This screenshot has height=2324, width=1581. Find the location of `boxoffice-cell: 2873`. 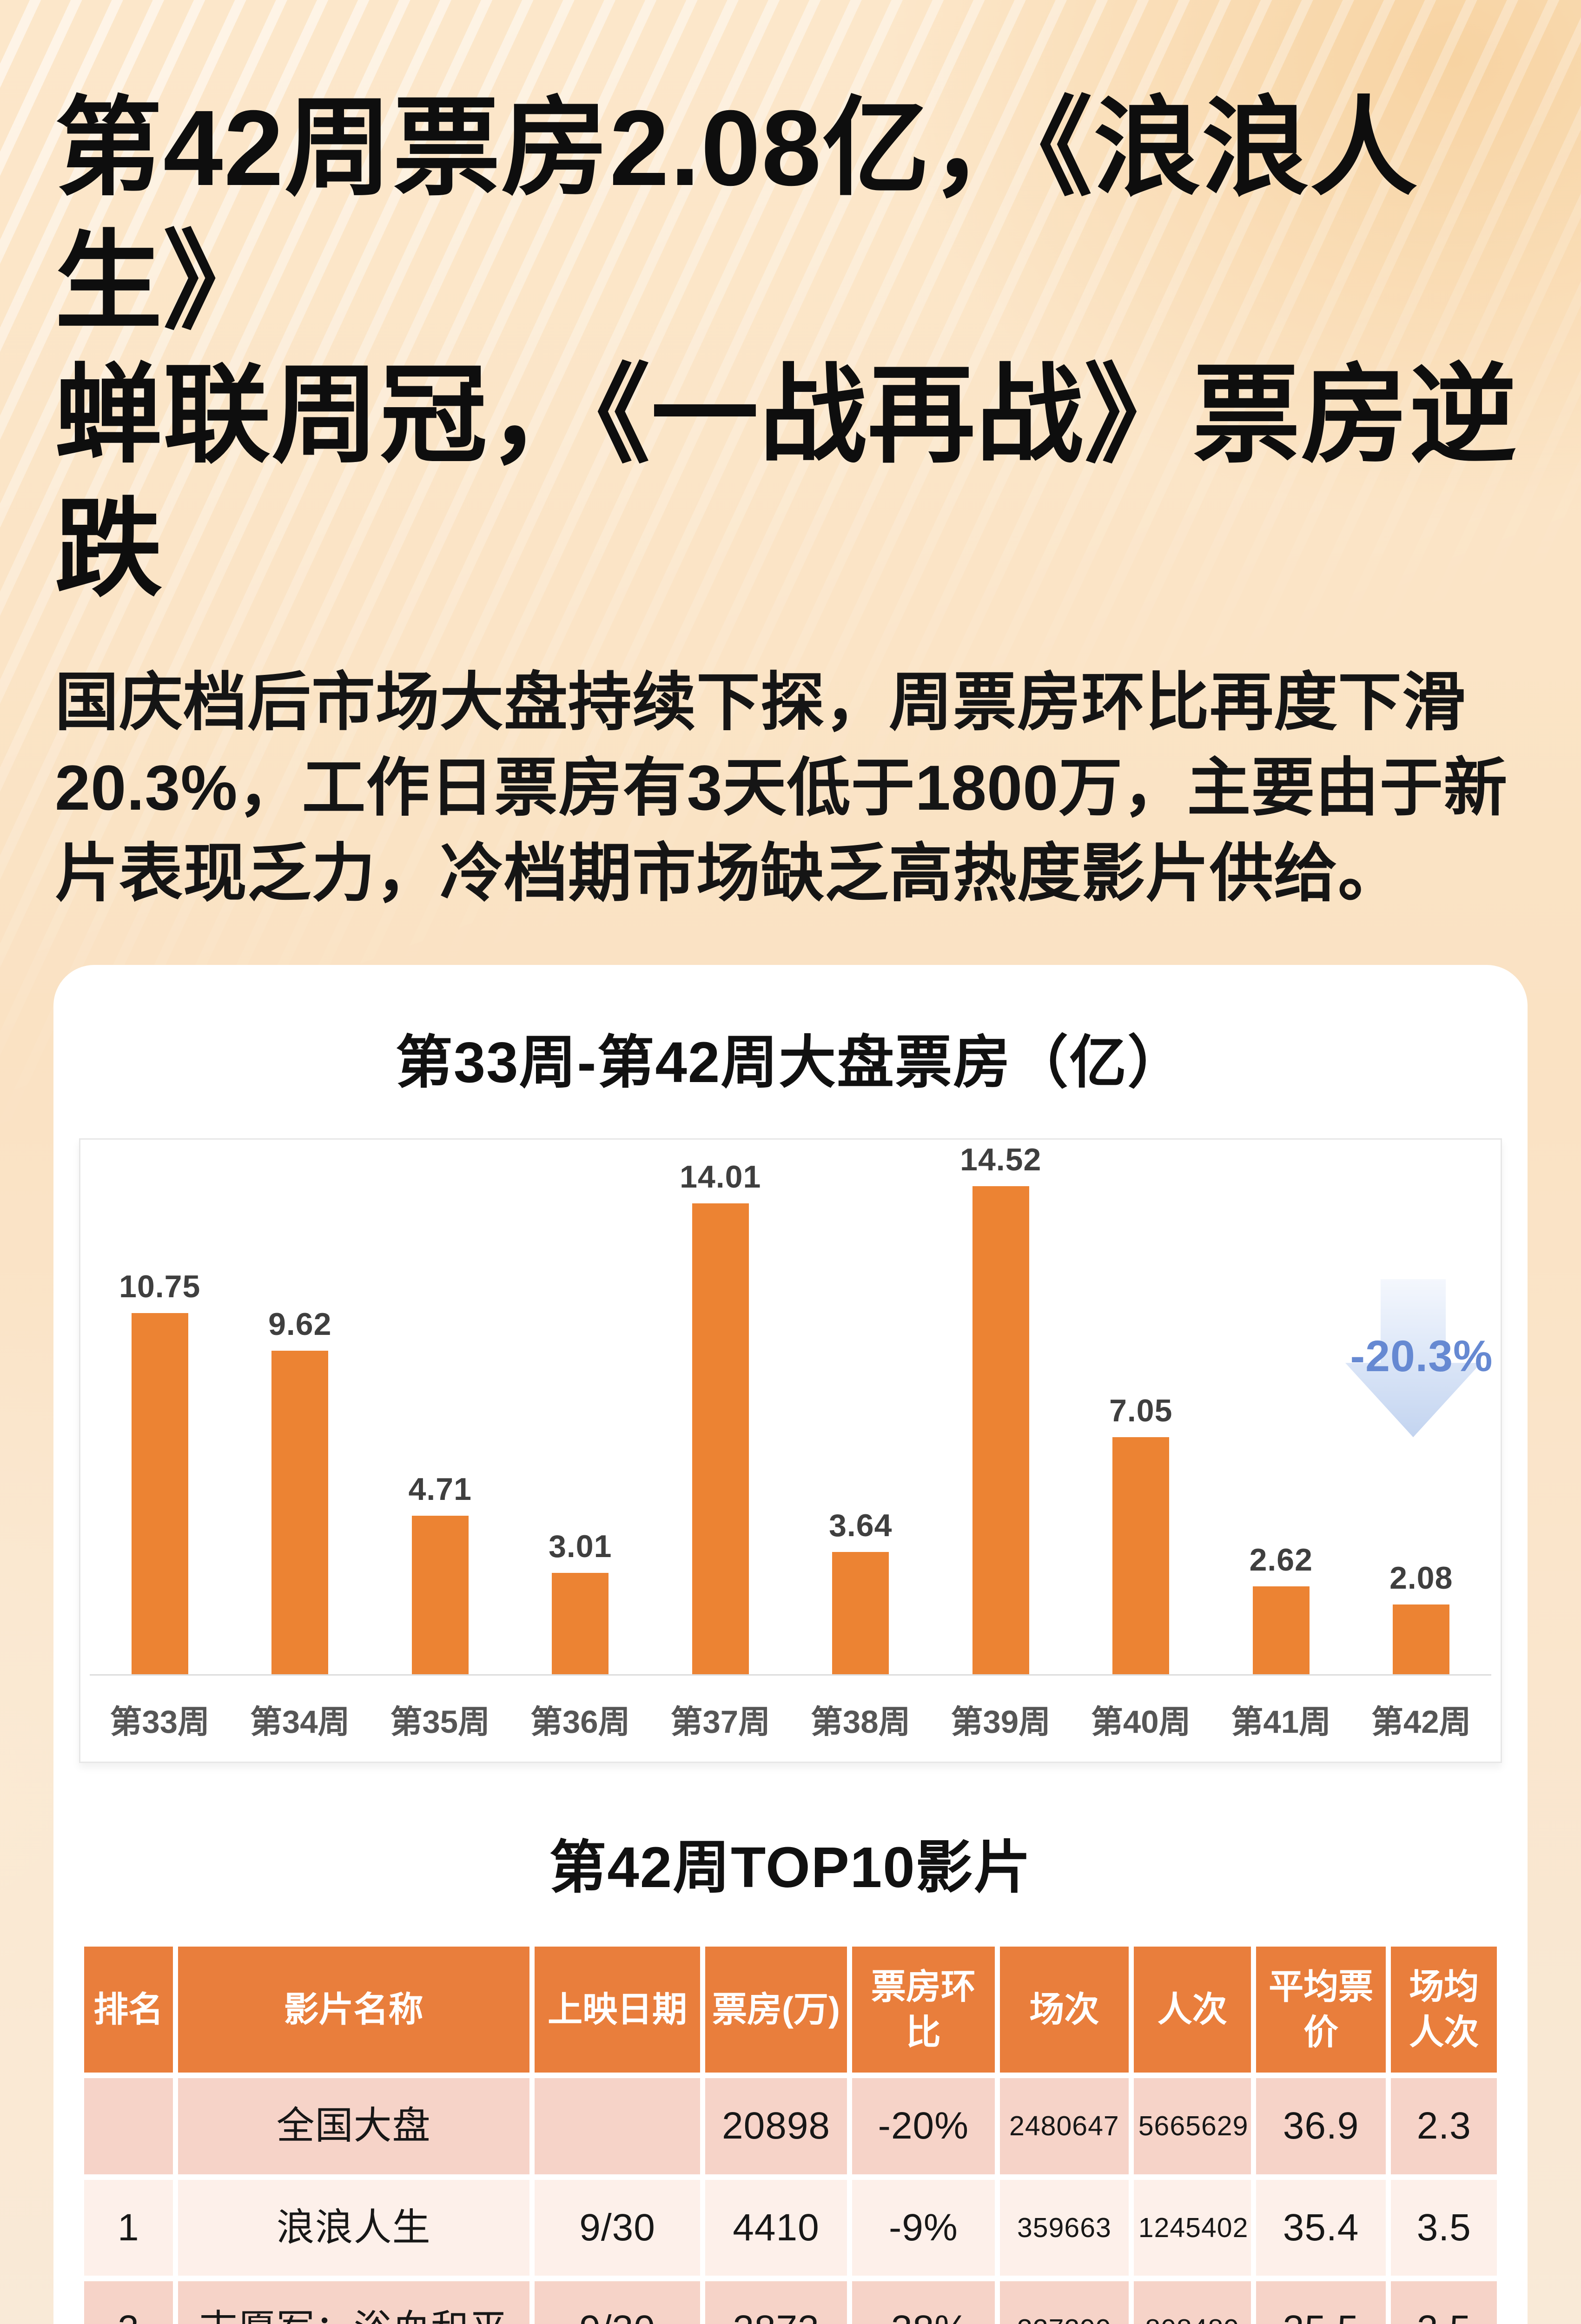

boxoffice-cell: 2873 is located at coordinates (776, 2302).